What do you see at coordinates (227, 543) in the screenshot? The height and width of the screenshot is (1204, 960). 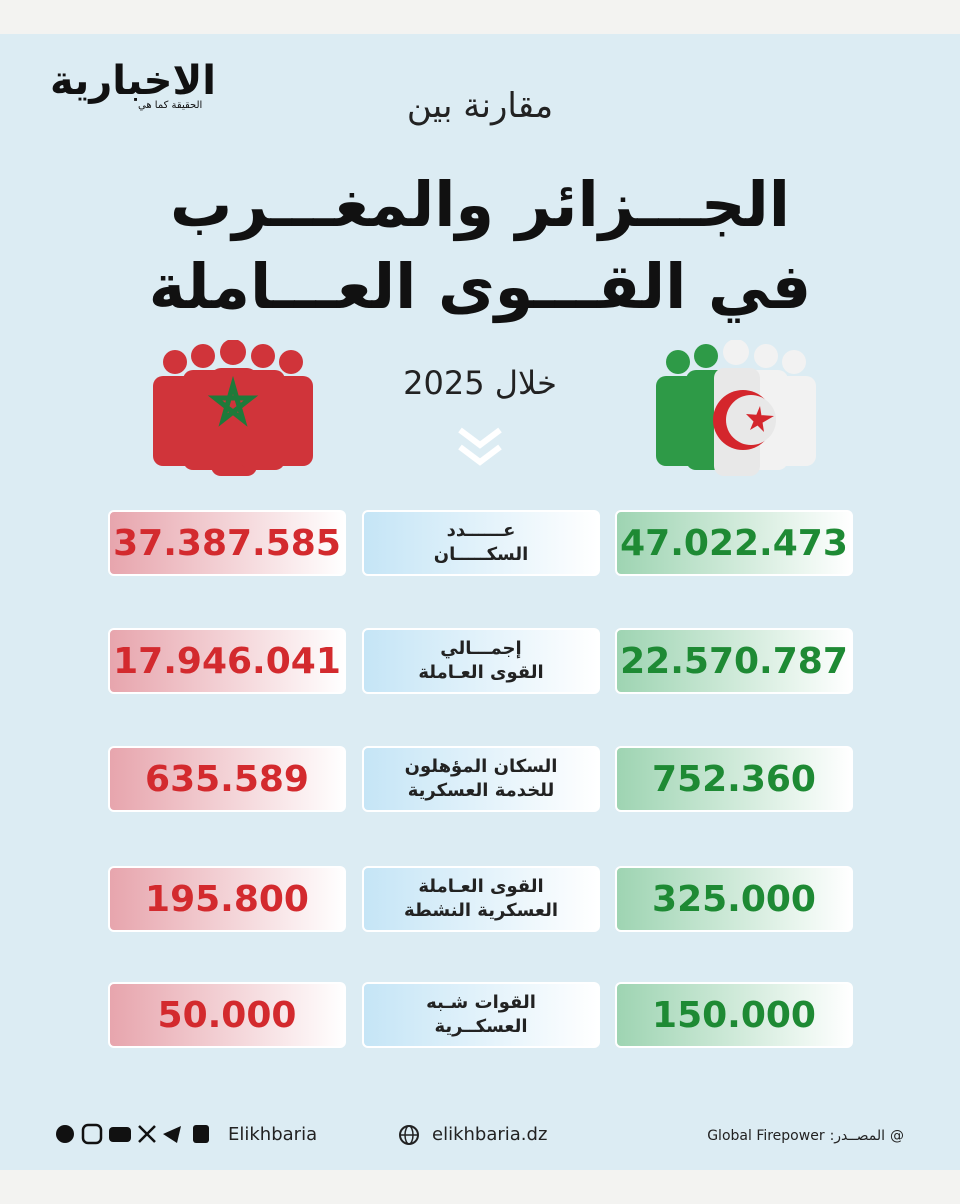 I see `morocco-value: 37.387.585` at bounding box center [227, 543].